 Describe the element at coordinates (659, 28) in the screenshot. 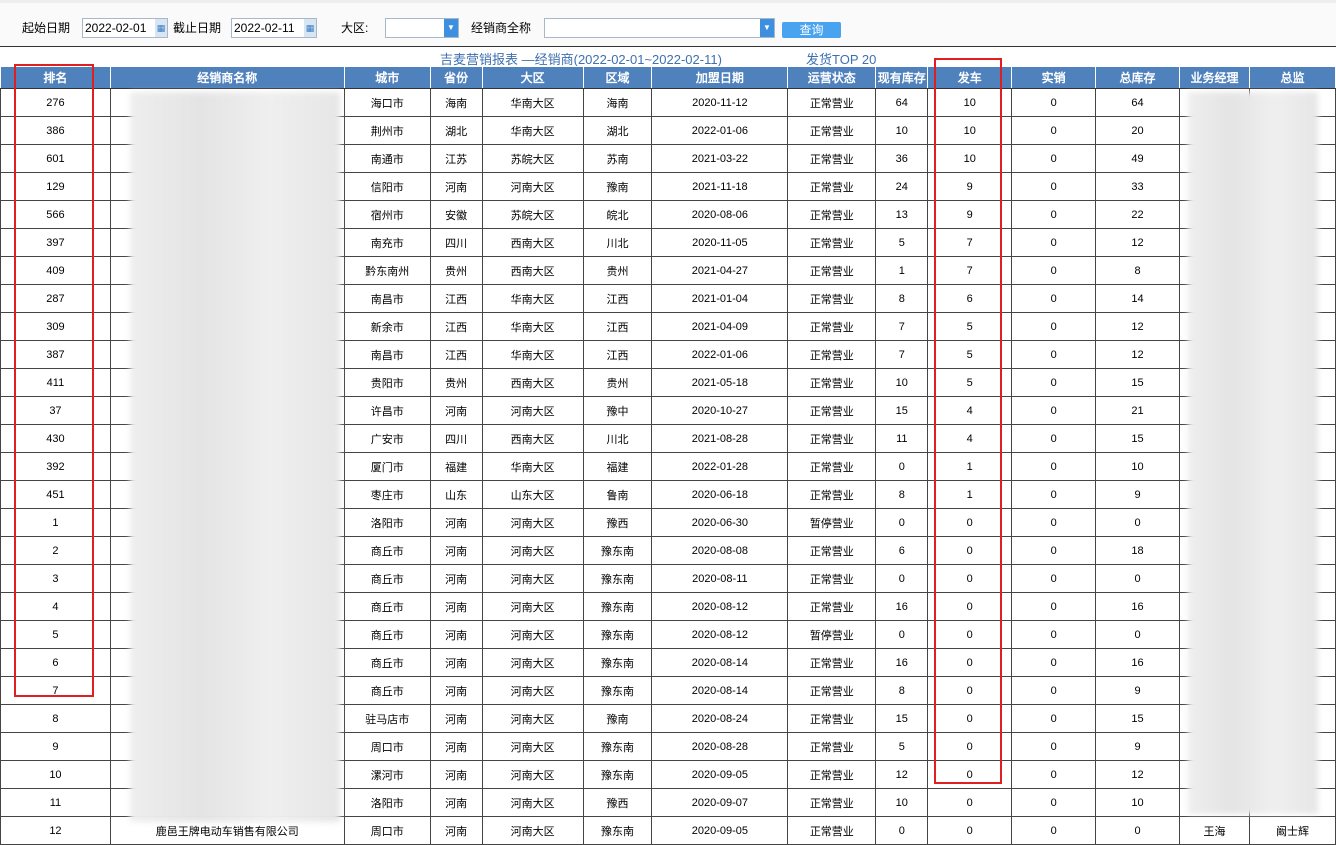

I see `dealer-select: ▼` at that location.